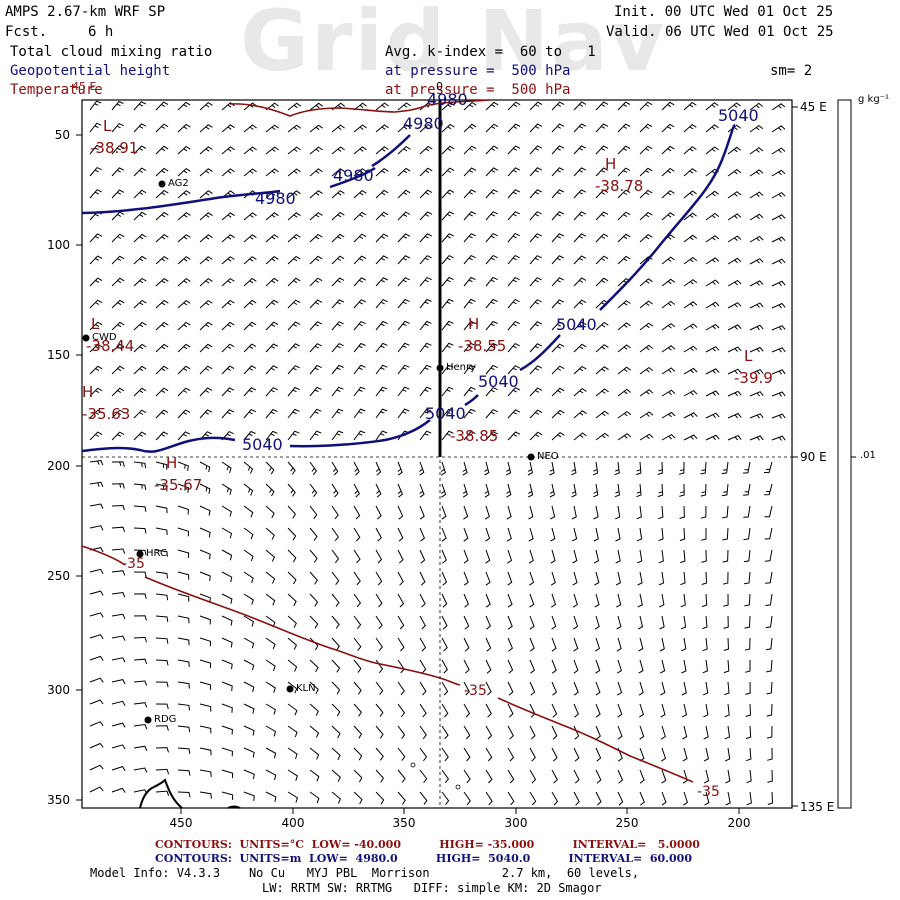 The image size is (900, 900). What do you see at coordinates (482, 346) in the screenshot?
I see `extremum-h-2-value: -38.55` at bounding box center [482, 346].